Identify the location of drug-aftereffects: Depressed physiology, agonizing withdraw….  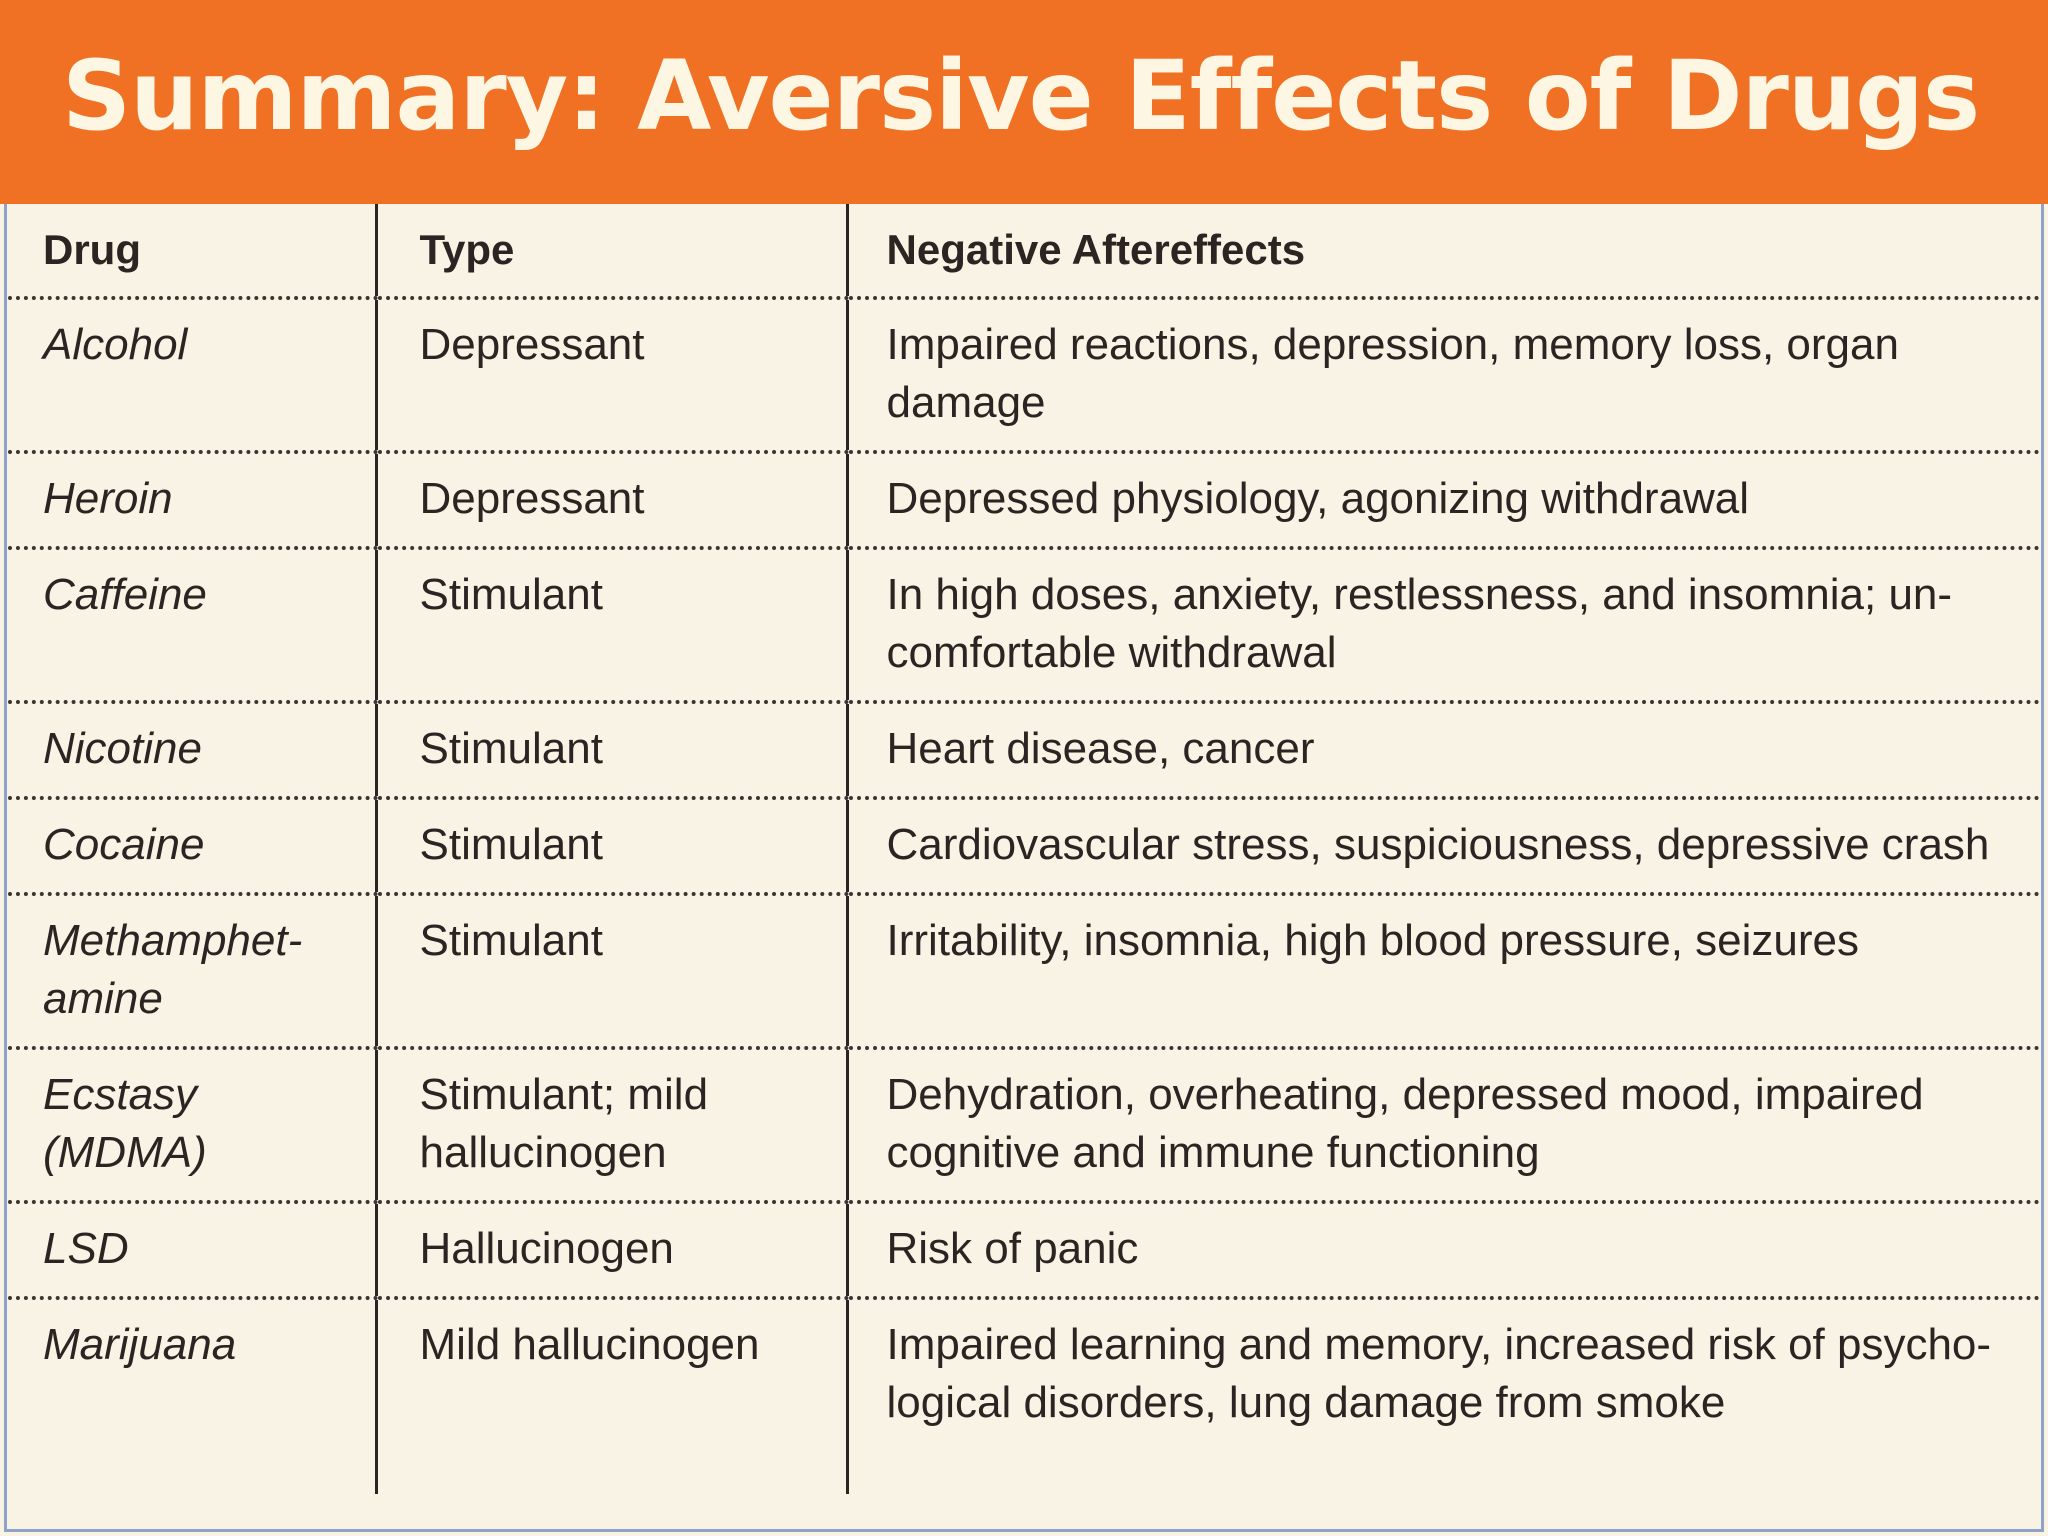
(1442, 501).